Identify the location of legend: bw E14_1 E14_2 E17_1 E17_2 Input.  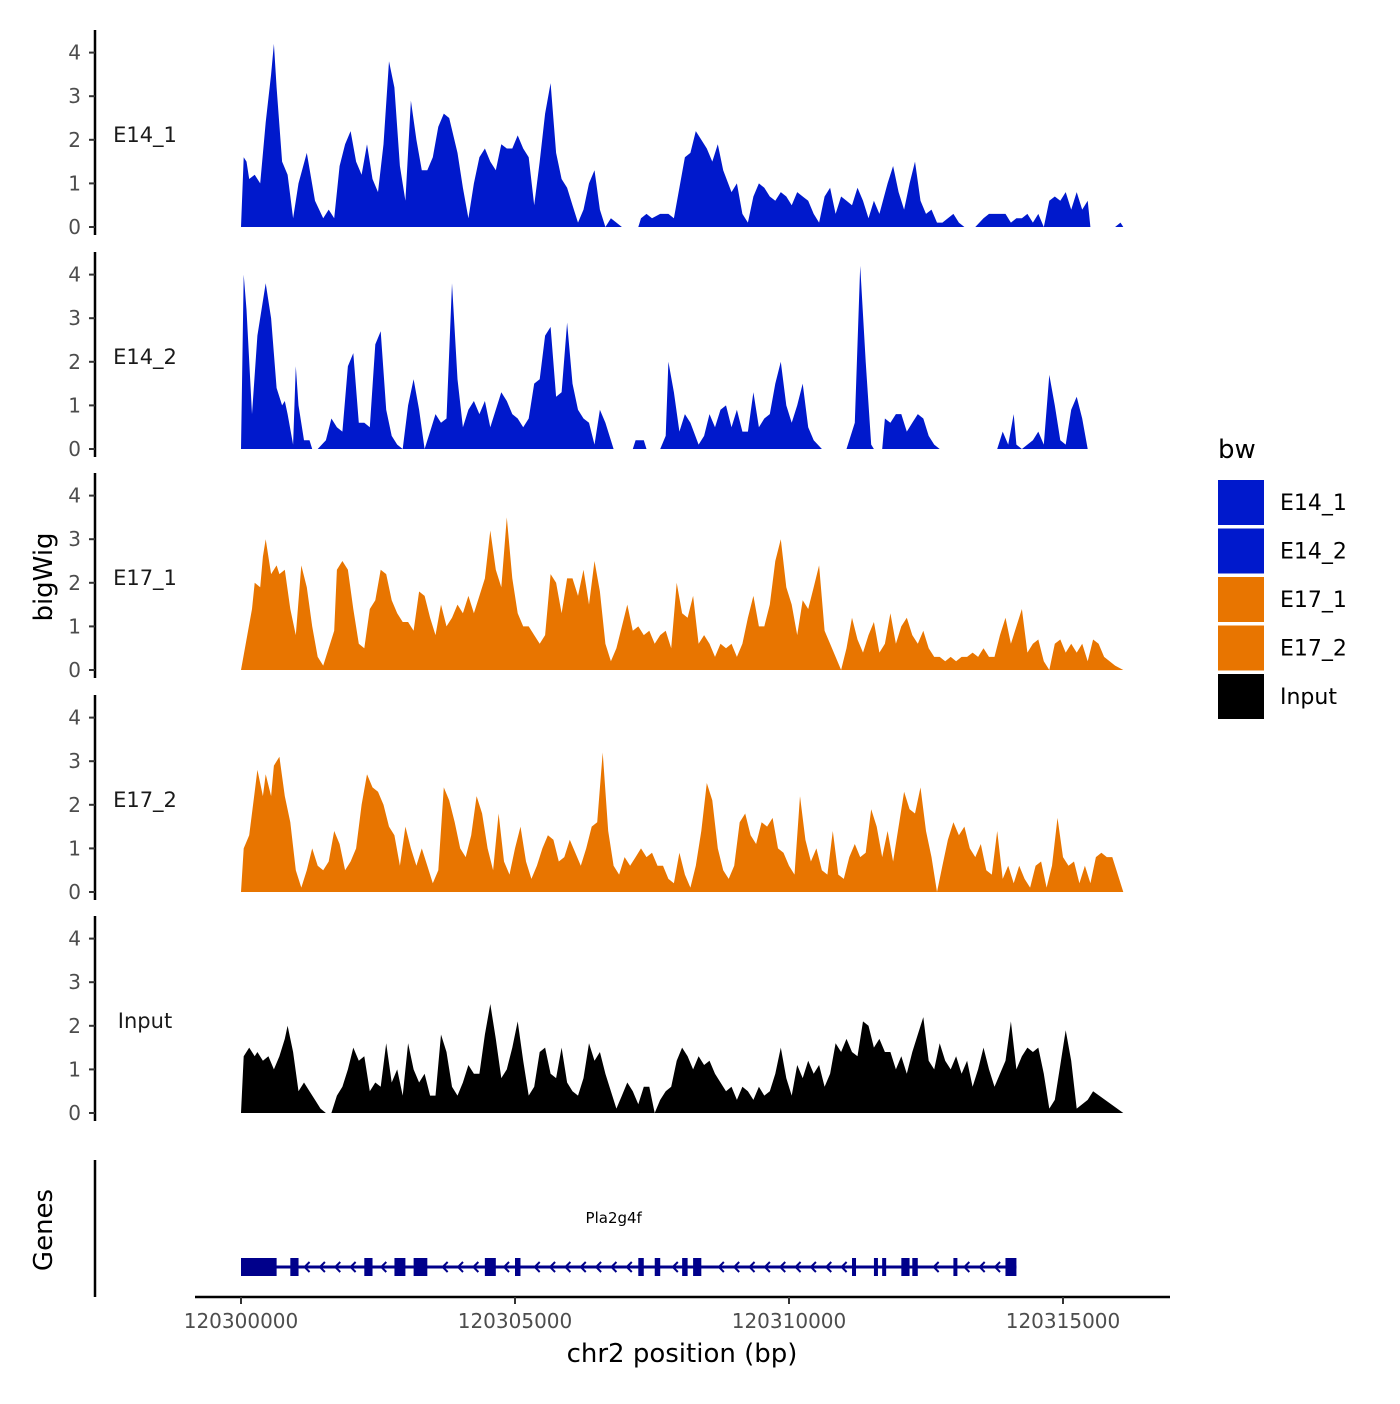
(1282, 577).